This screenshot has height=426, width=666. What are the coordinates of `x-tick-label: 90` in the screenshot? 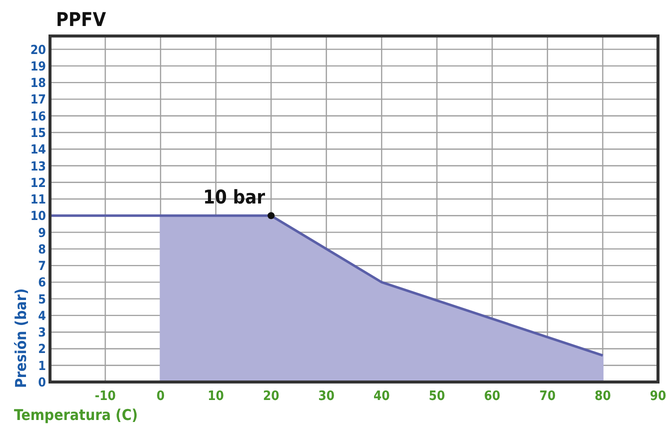 It's located at (658, 396).